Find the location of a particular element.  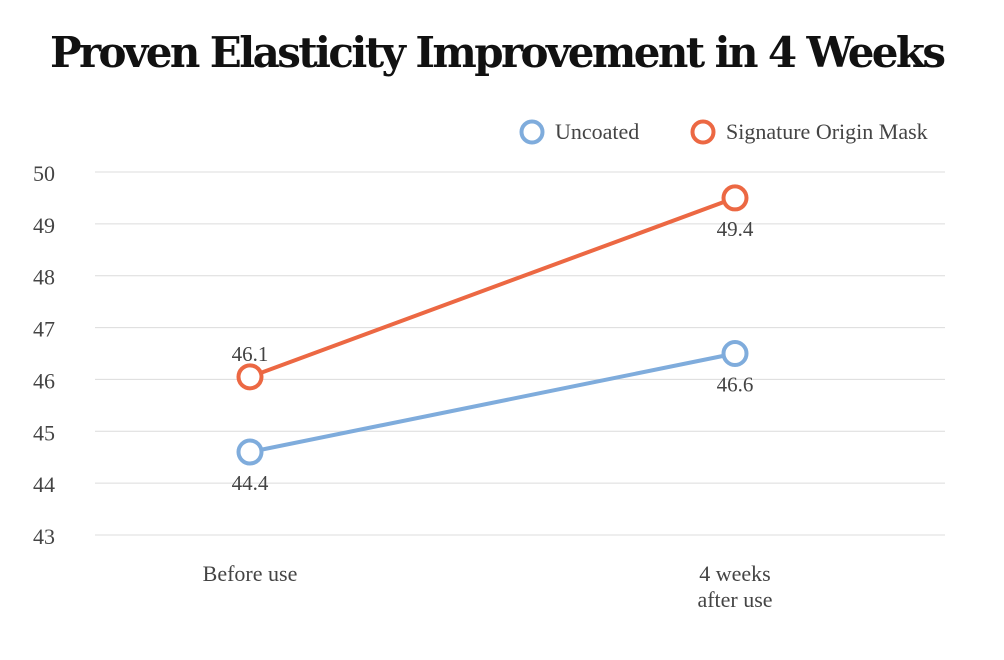

chart-title: Proven Elasticity Improvement in 4 Weeks is located at coordinates (498, 52).